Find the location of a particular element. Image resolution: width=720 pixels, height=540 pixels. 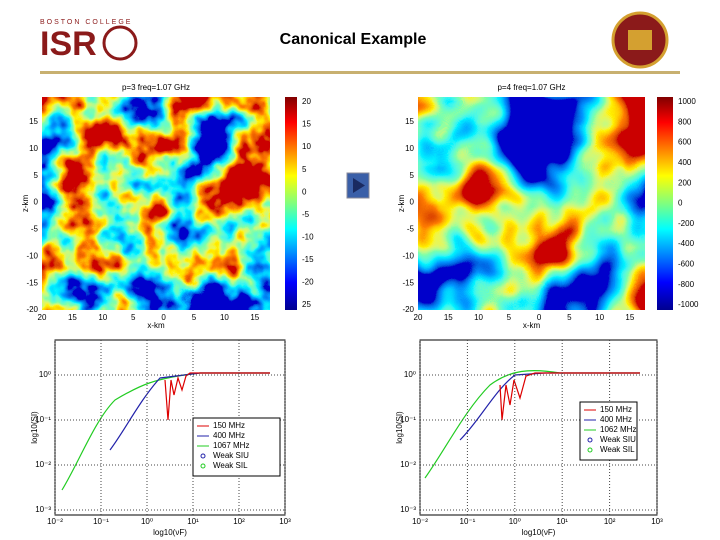

colorbar-label: -15 is located at coordinates (308, 259).